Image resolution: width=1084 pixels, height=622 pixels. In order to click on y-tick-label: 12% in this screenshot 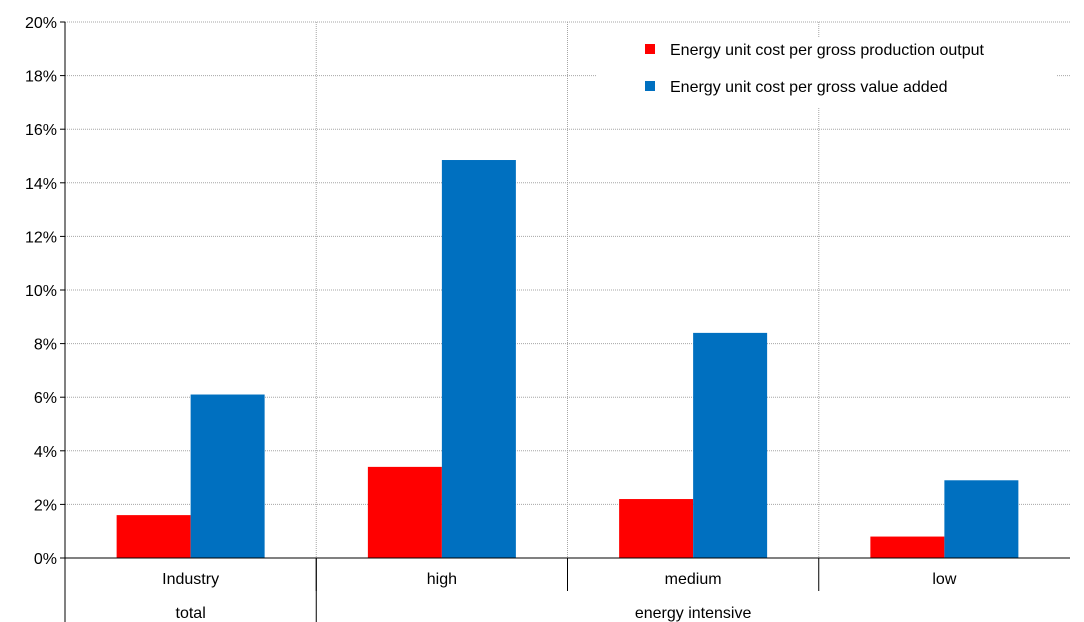, I will do `click(41, 237)`.